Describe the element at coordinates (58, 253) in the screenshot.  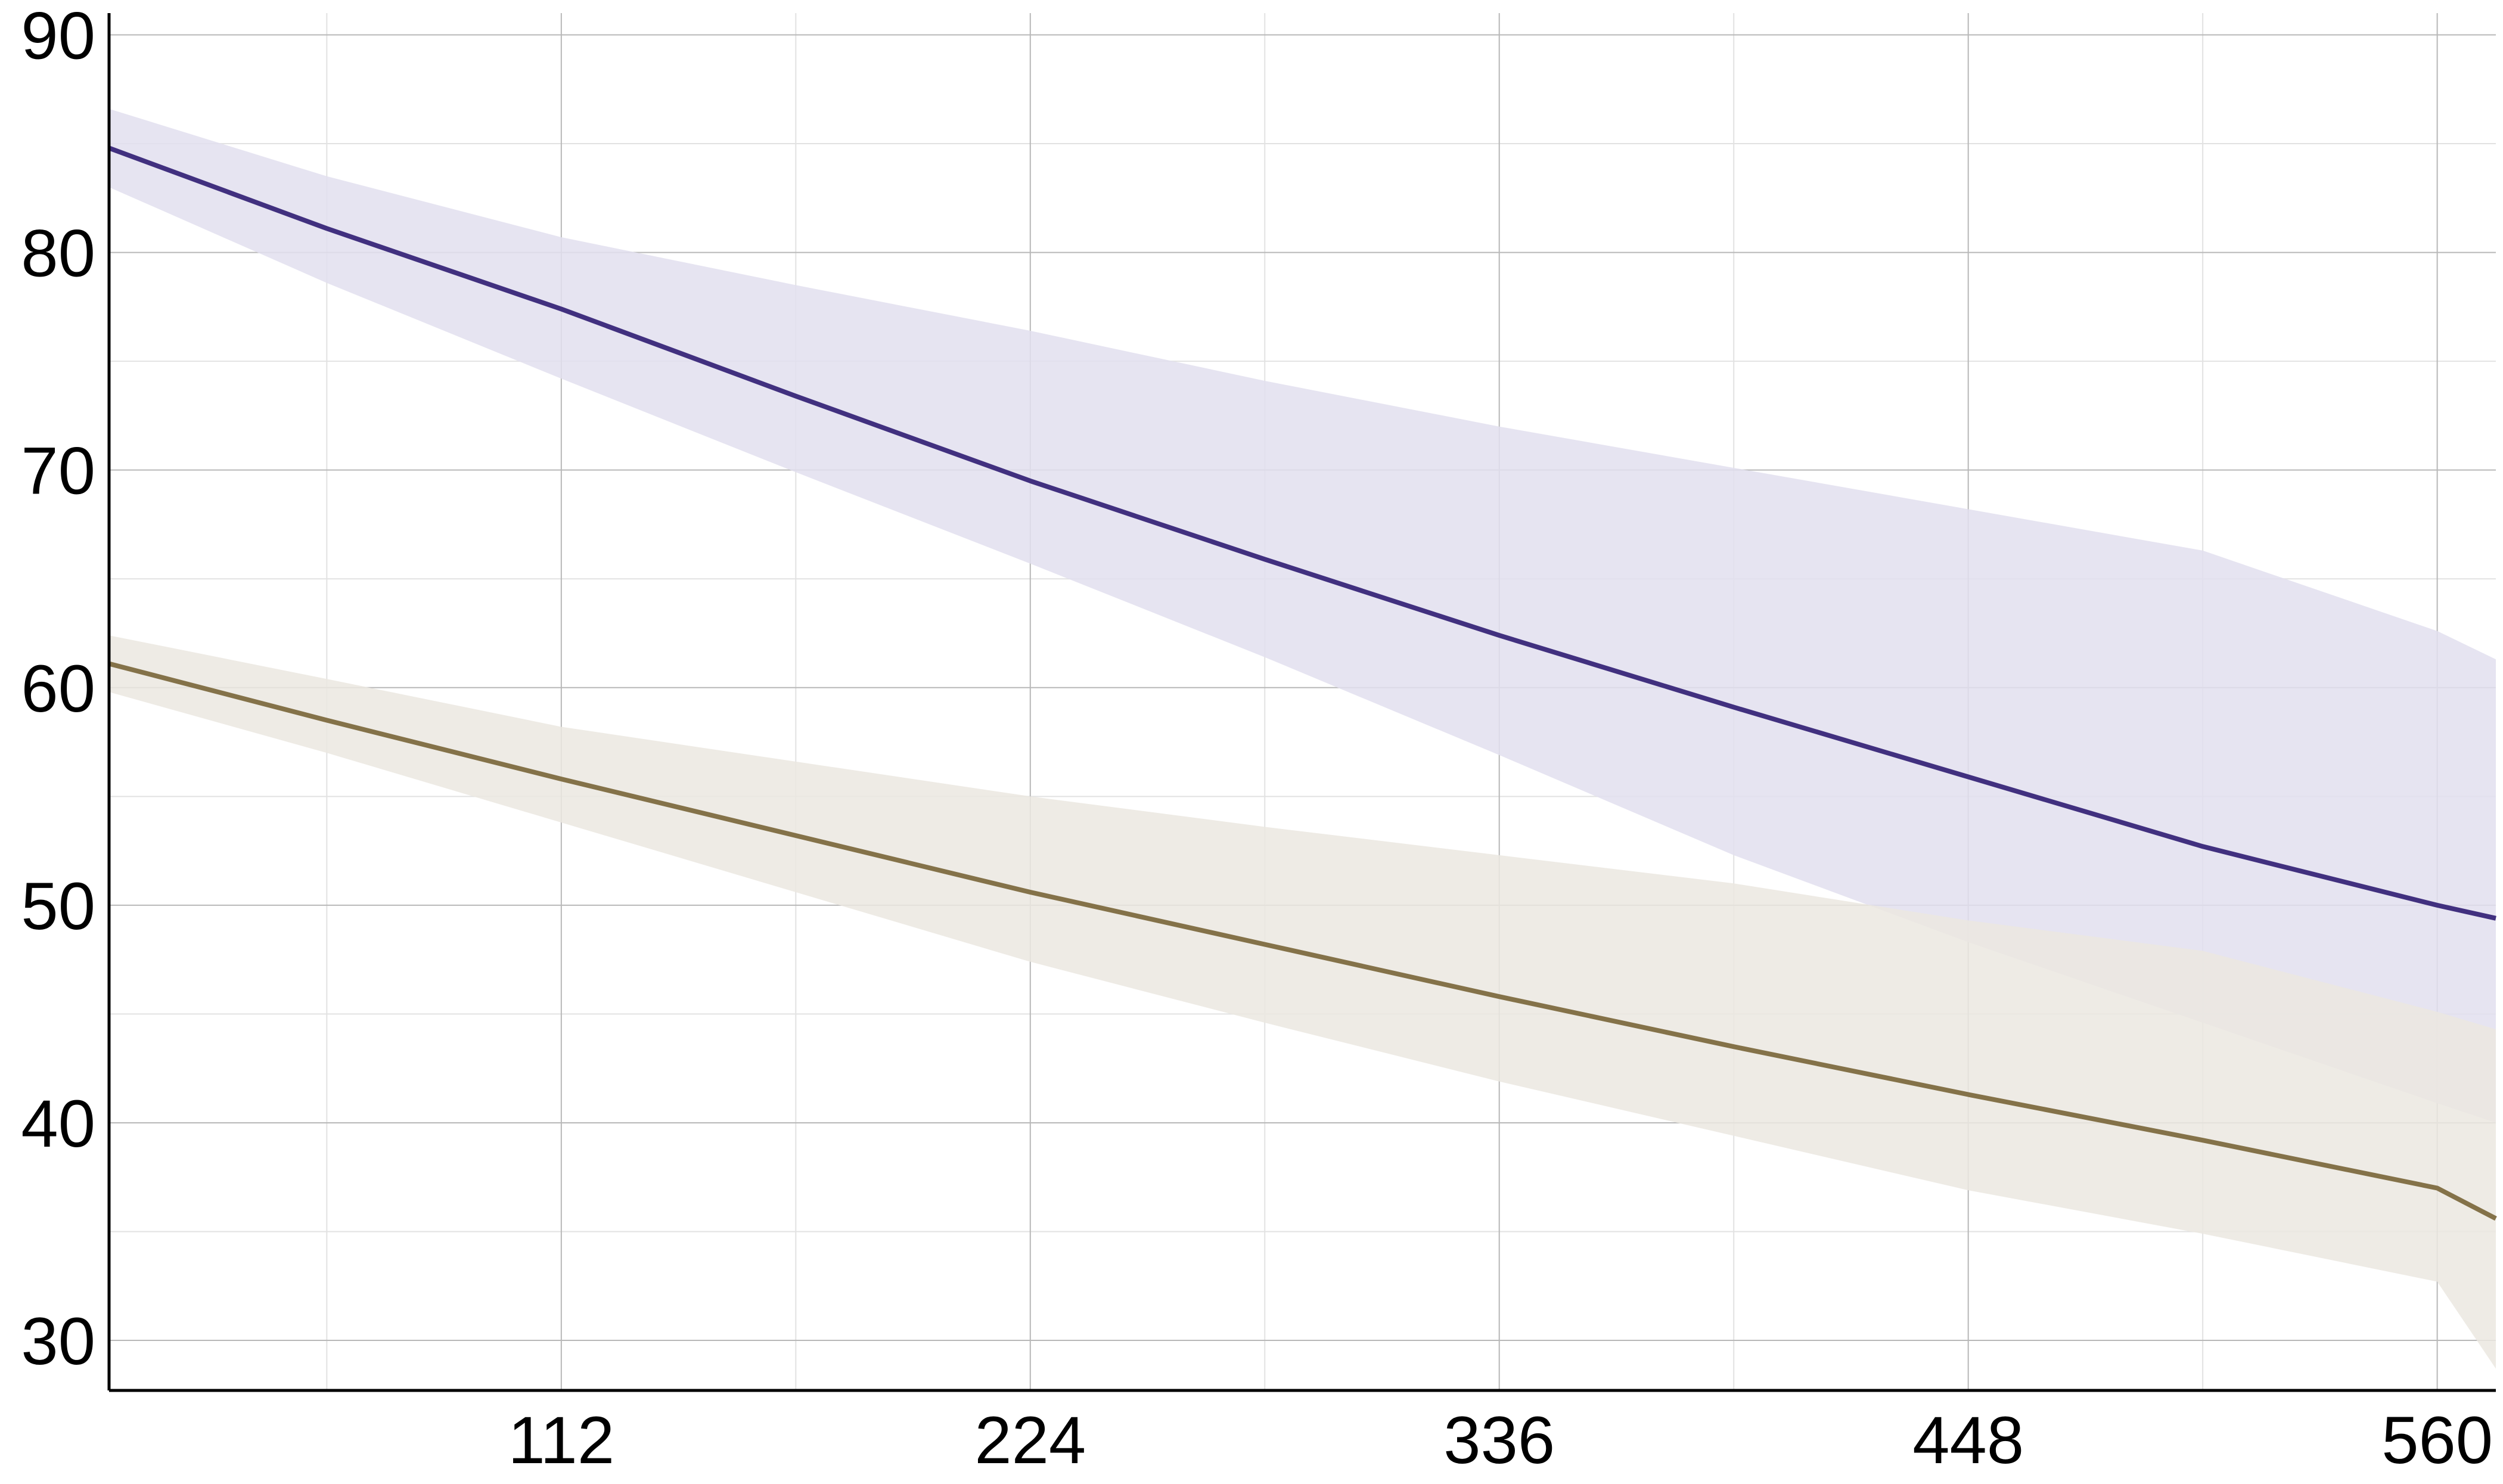
I see `y-tick-label: 80` at that location.